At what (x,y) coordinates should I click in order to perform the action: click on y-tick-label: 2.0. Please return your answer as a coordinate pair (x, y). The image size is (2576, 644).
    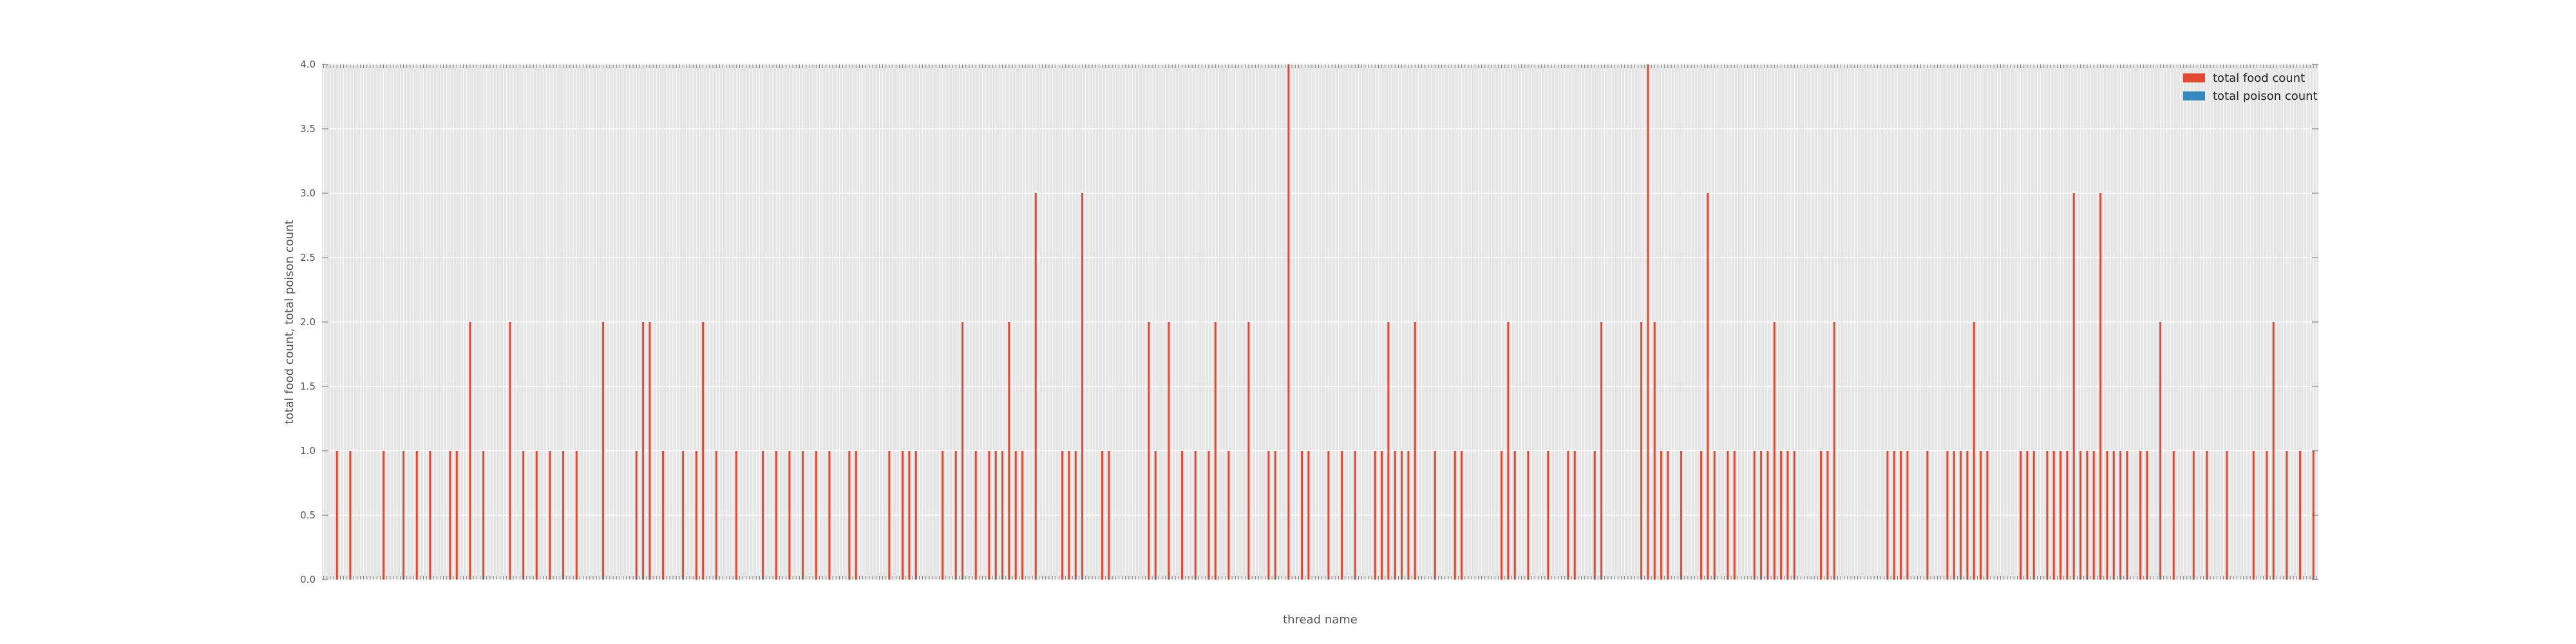
    Looking at the image, I should click on (308, 322).